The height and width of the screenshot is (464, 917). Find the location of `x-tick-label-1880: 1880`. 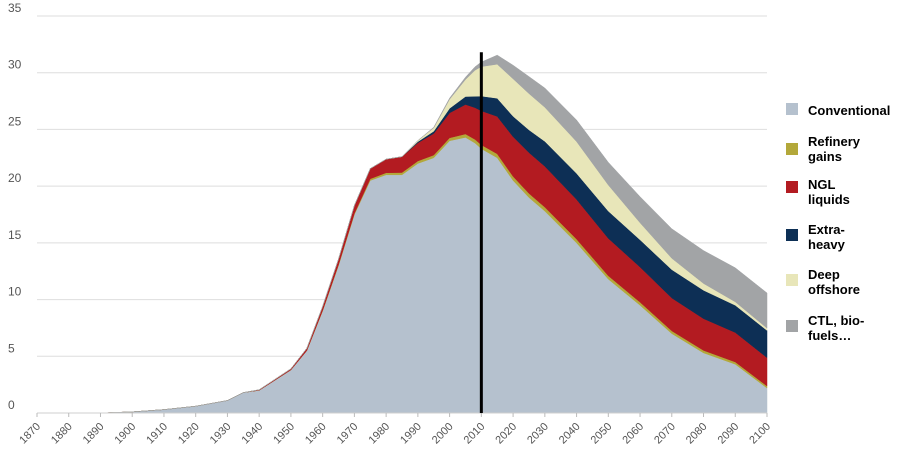

x-tick-label-1880: 1880 is located at coordinates (62, 434).